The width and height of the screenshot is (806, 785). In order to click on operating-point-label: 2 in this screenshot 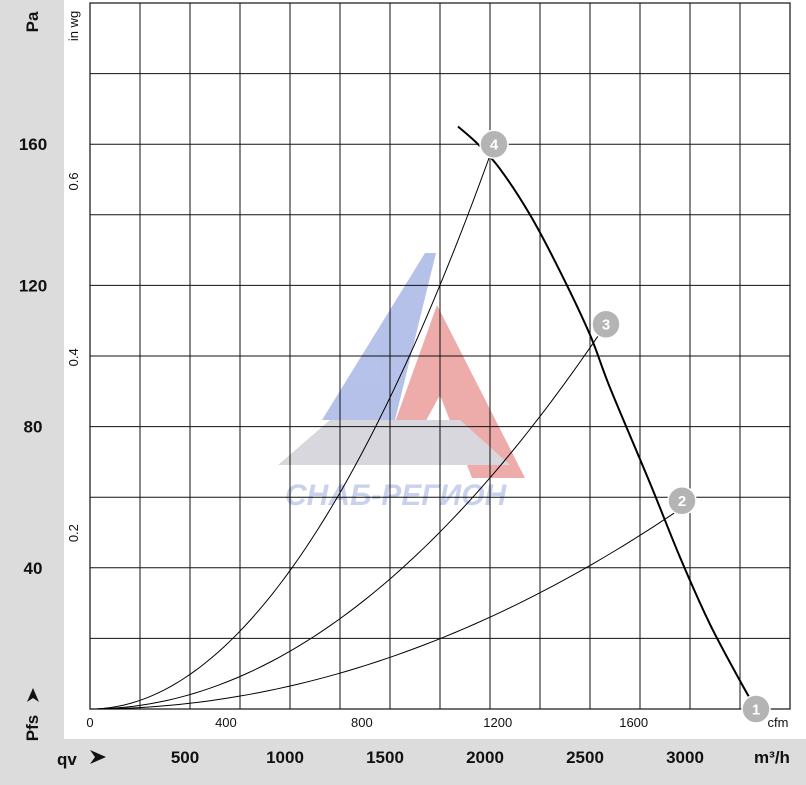, I will do `click(682, 501)`.